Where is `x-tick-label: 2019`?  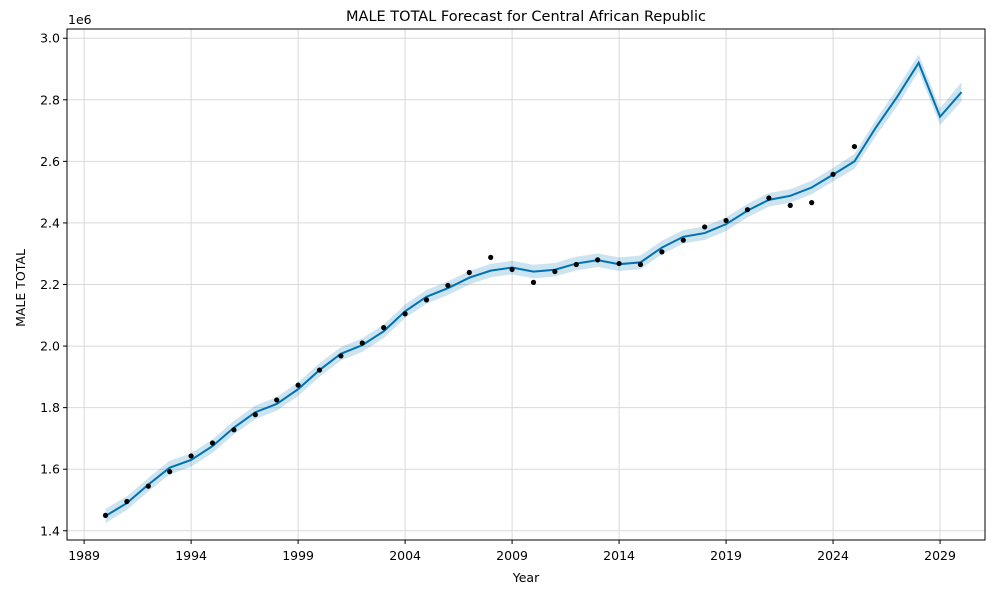
x-tick-label: 2019 is located at coordinates (726, 555).